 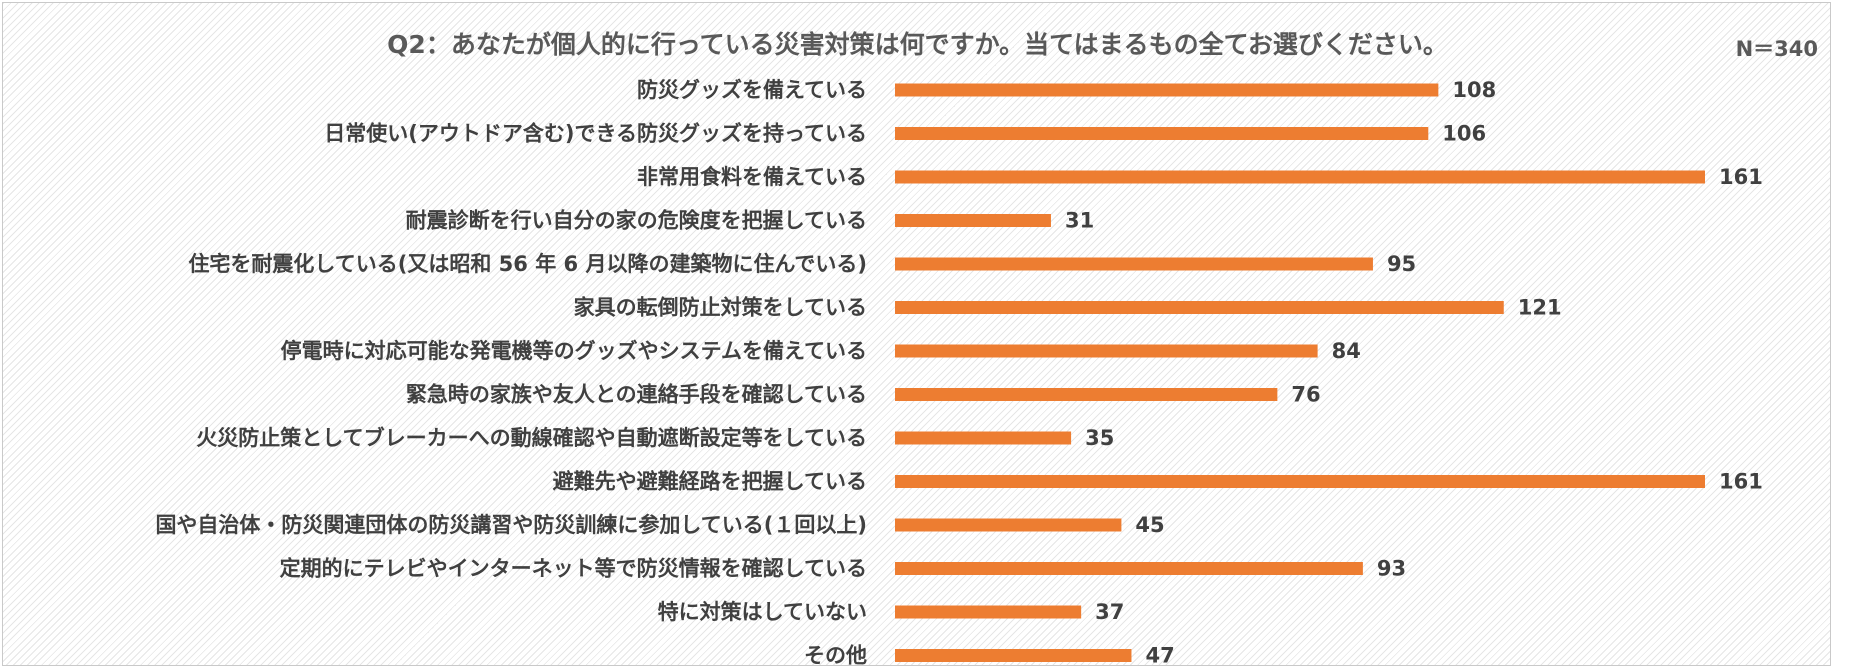 I want to click on value-label: 31, so click(x=1079, y=221).